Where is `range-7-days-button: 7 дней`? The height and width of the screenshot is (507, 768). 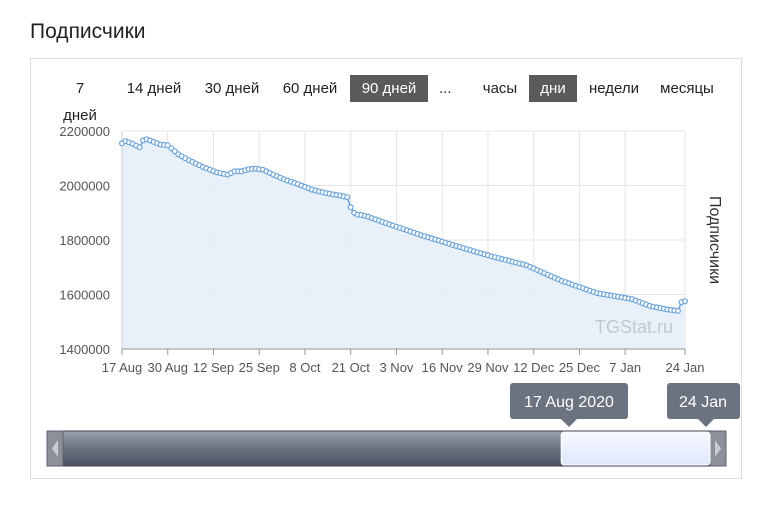
range-7-days-button: 7 дней is located at coordinates (80, 102).